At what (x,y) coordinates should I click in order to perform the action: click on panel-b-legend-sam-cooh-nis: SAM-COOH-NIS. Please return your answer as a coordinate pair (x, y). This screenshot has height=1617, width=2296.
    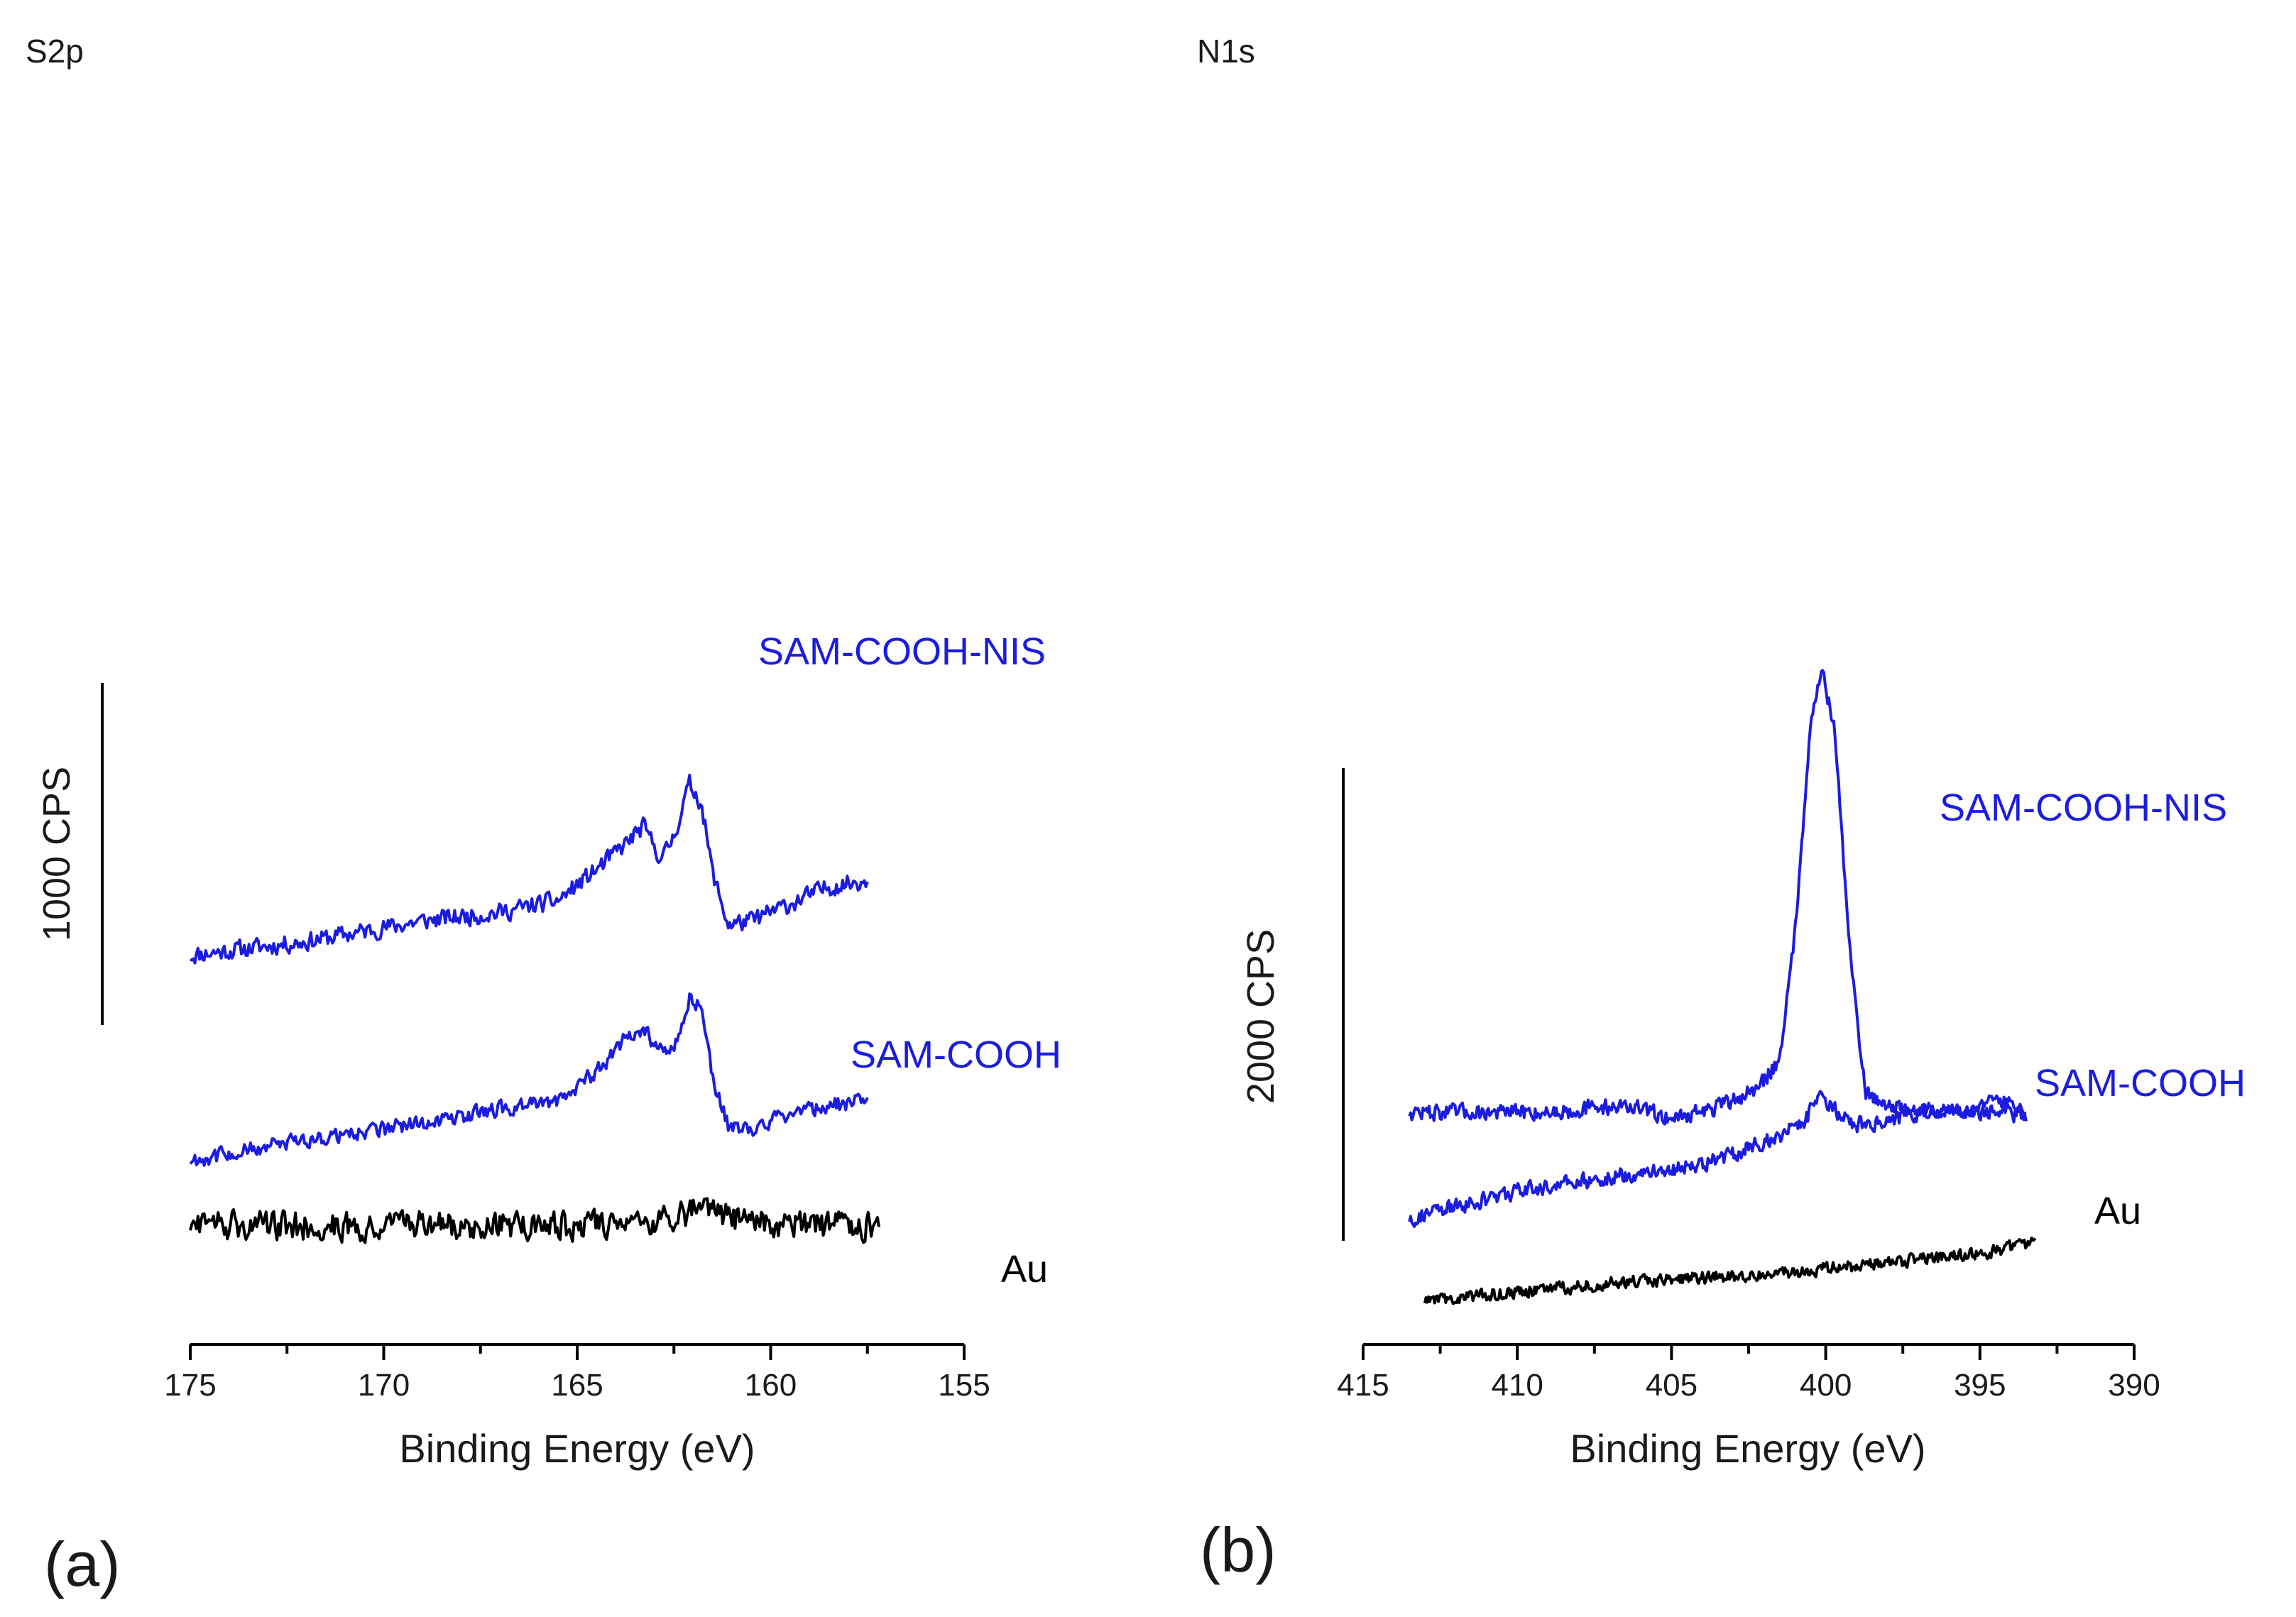
    Looking at the image, I should click on (2083, 807).